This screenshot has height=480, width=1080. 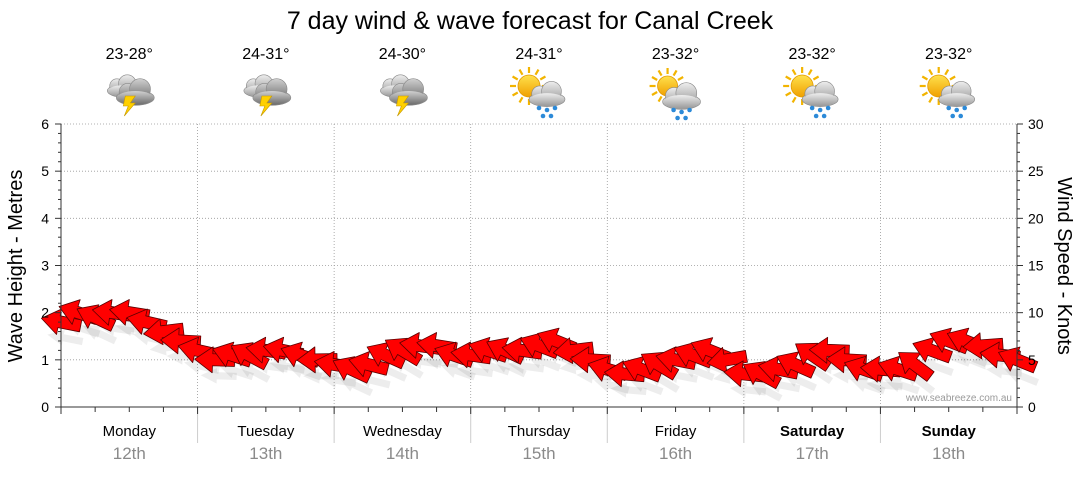 I want to click on date-label: 13th, so click(x=265, y=453).